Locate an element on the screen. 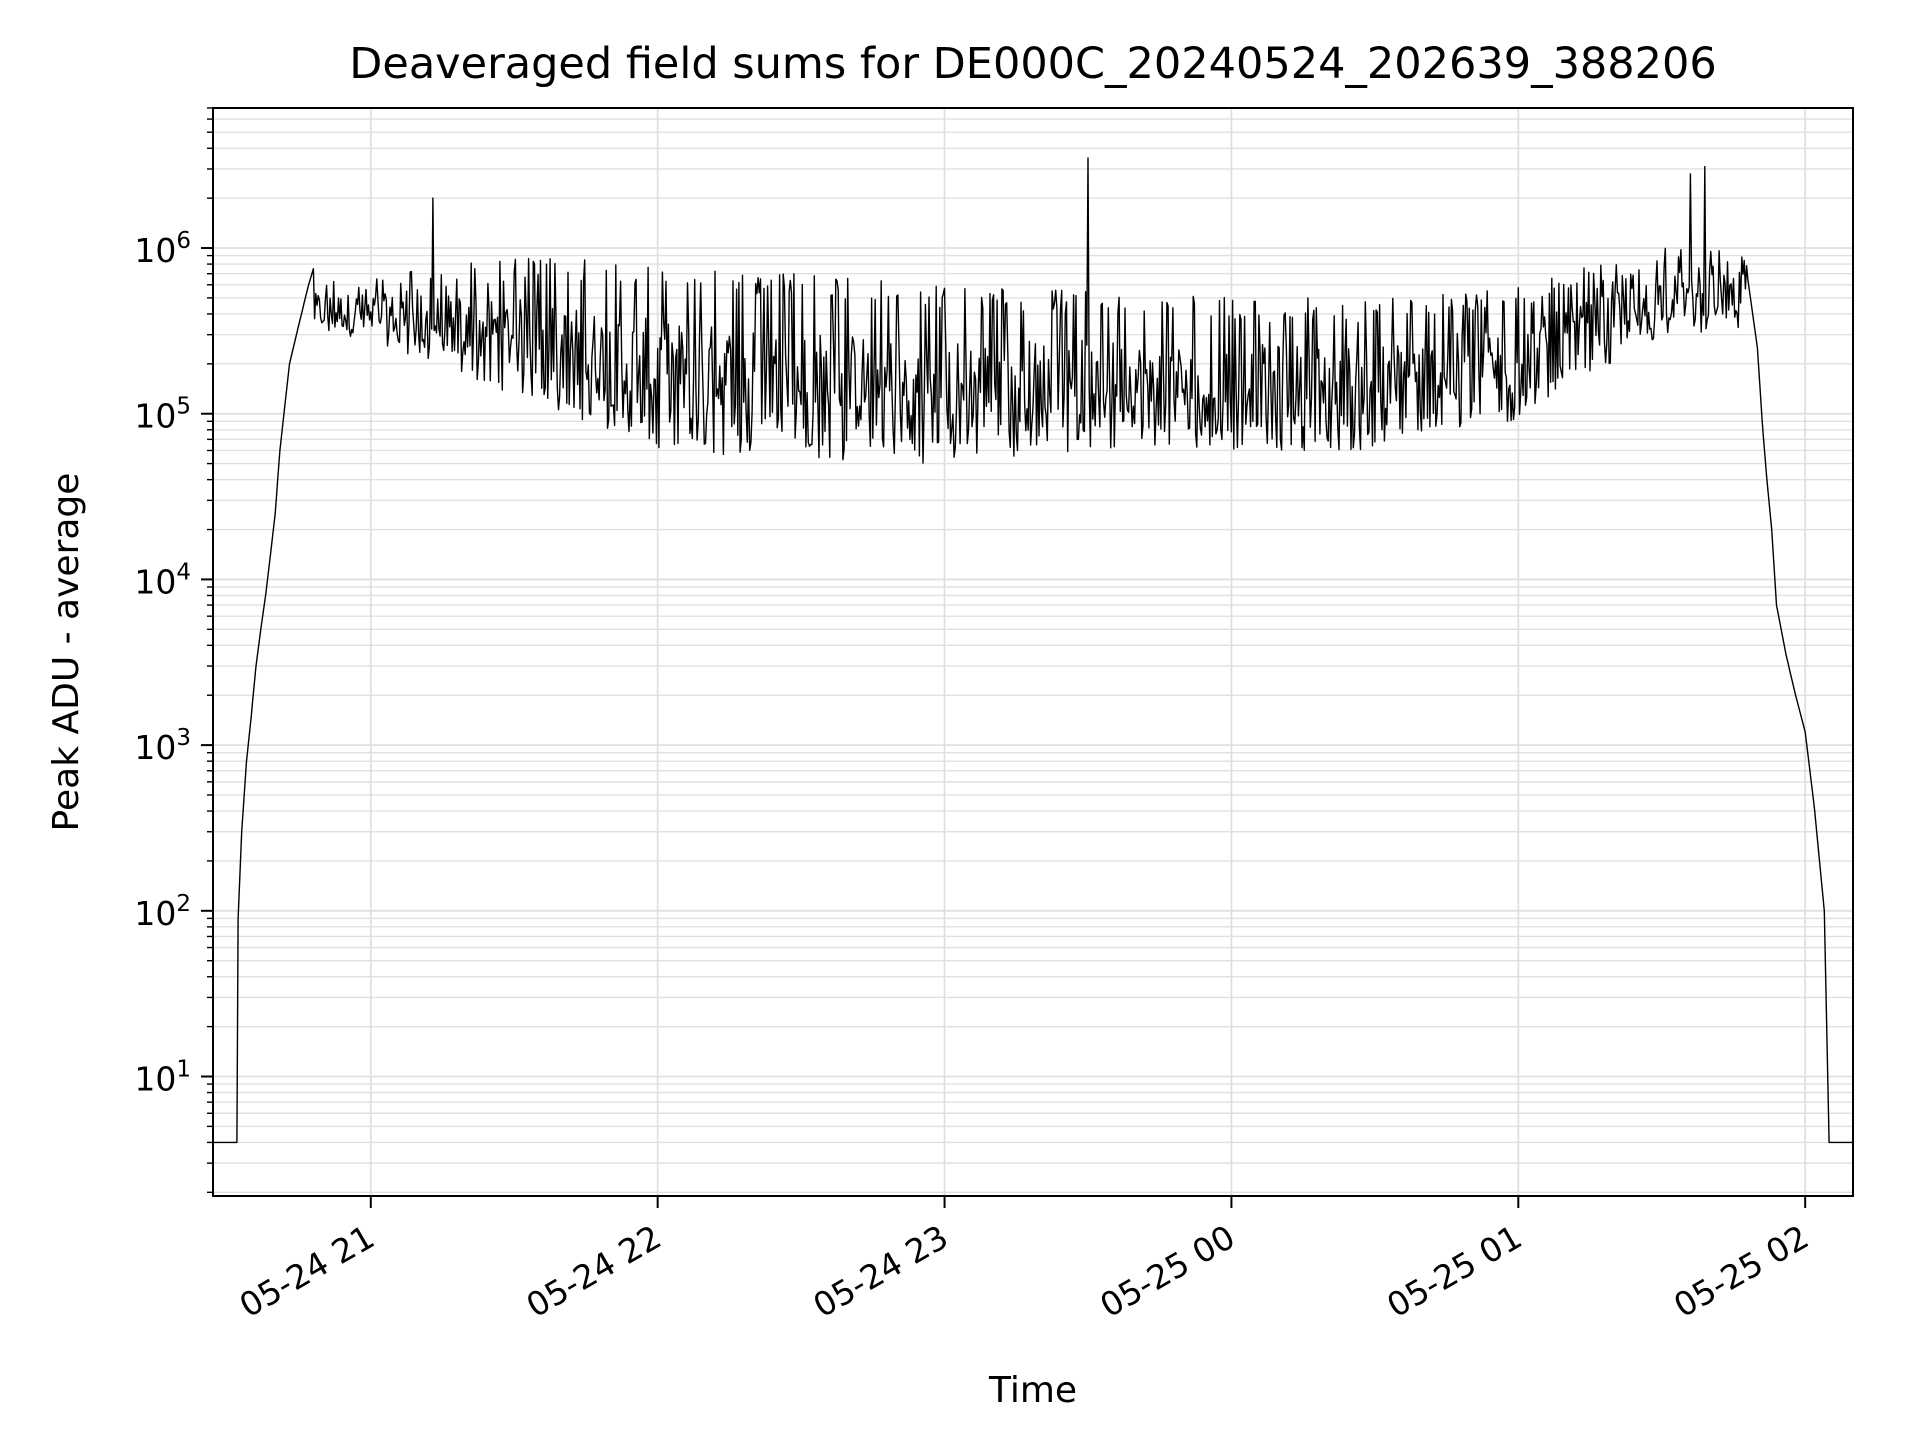  y-tick-label: 106 is located at coordinates (162, 249).